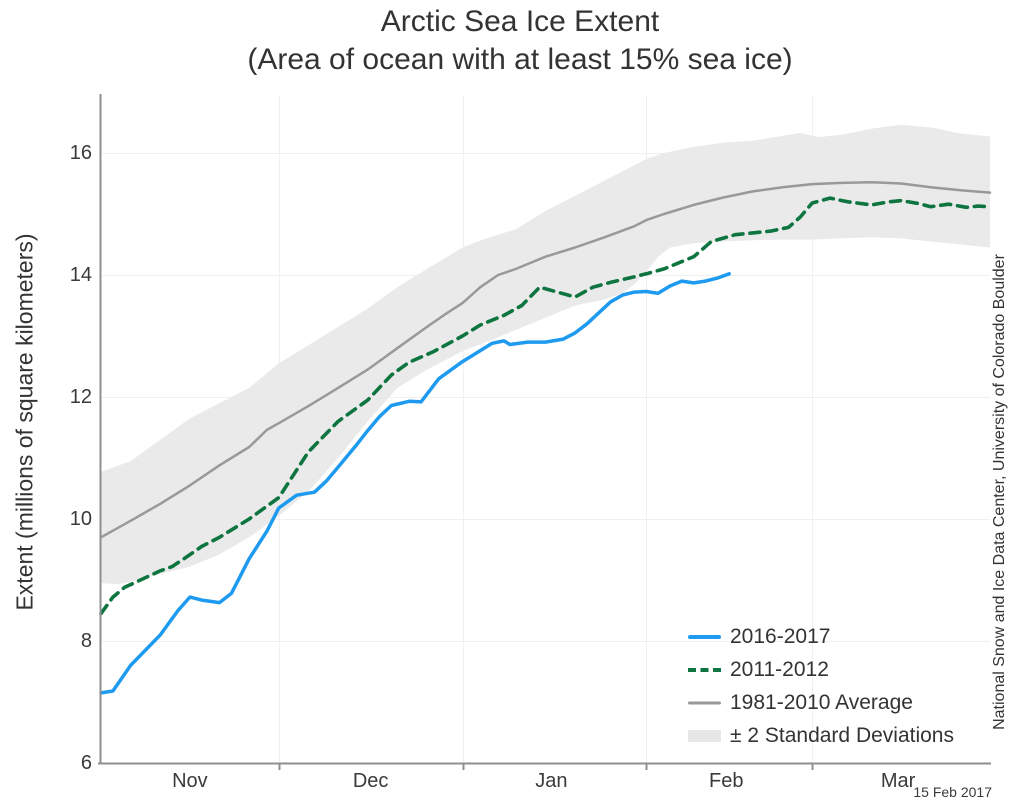  What do you see at coordinates (780, 636) in the screenshot?
I see `legend-label: 2016-2017` at bounding box center [780, 636].